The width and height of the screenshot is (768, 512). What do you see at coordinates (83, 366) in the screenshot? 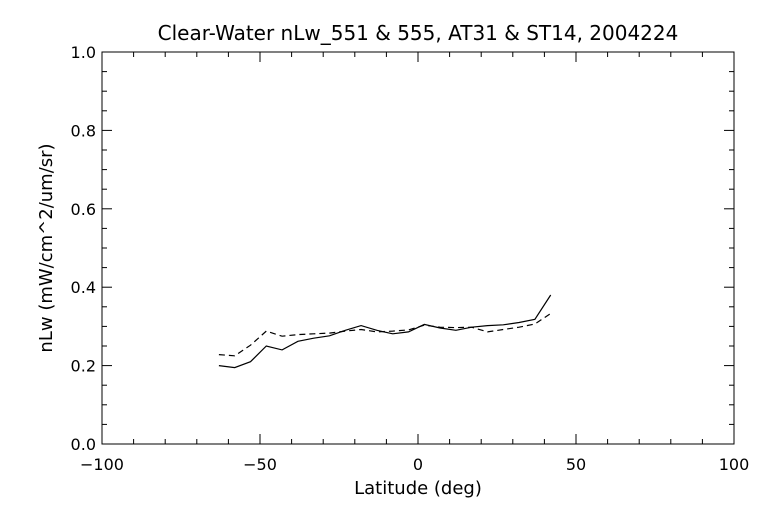
I see `y-tick-label: 0.2` at bounding box center [83, 366].